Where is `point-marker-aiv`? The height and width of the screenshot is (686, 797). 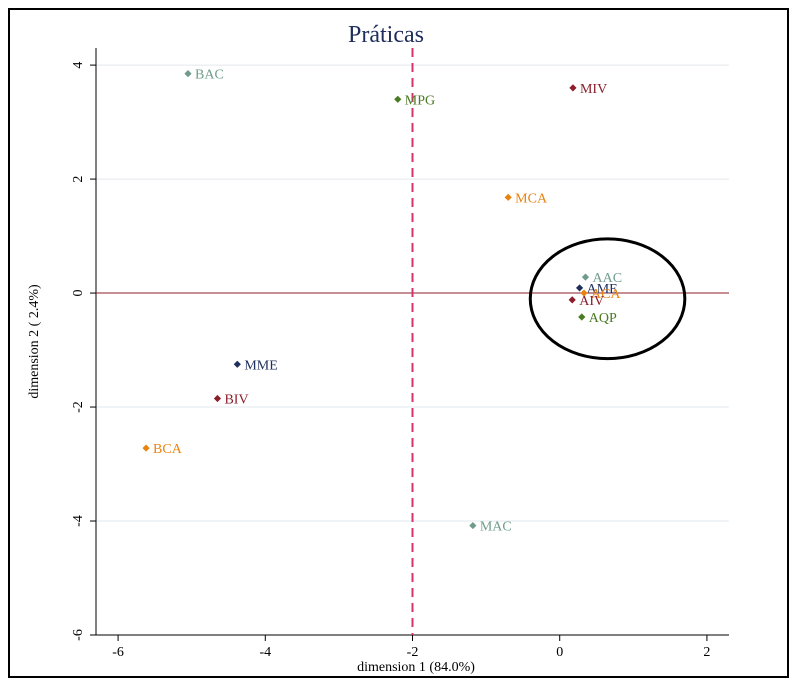 point-marker-aiv is located at coordinates (572, 300).